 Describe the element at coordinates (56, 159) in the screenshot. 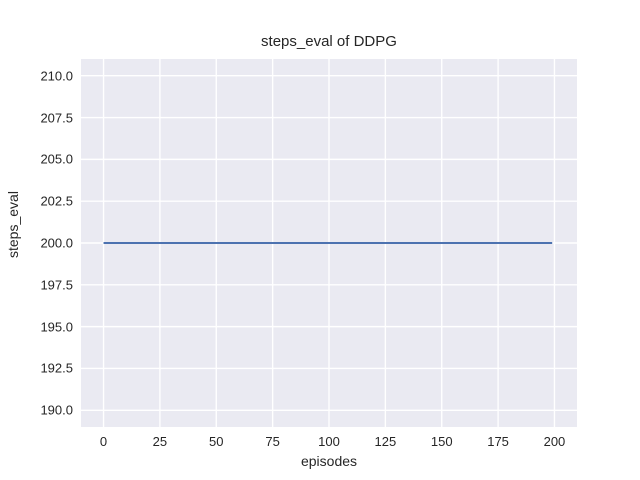

I see `y-tick-label: 205.0` at that location.